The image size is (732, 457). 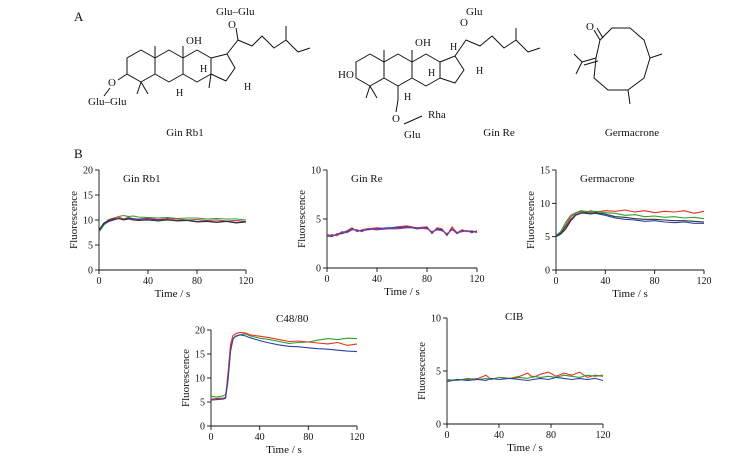 I want to click on germacrone-isopropylidene, so click(x=586, y=64).